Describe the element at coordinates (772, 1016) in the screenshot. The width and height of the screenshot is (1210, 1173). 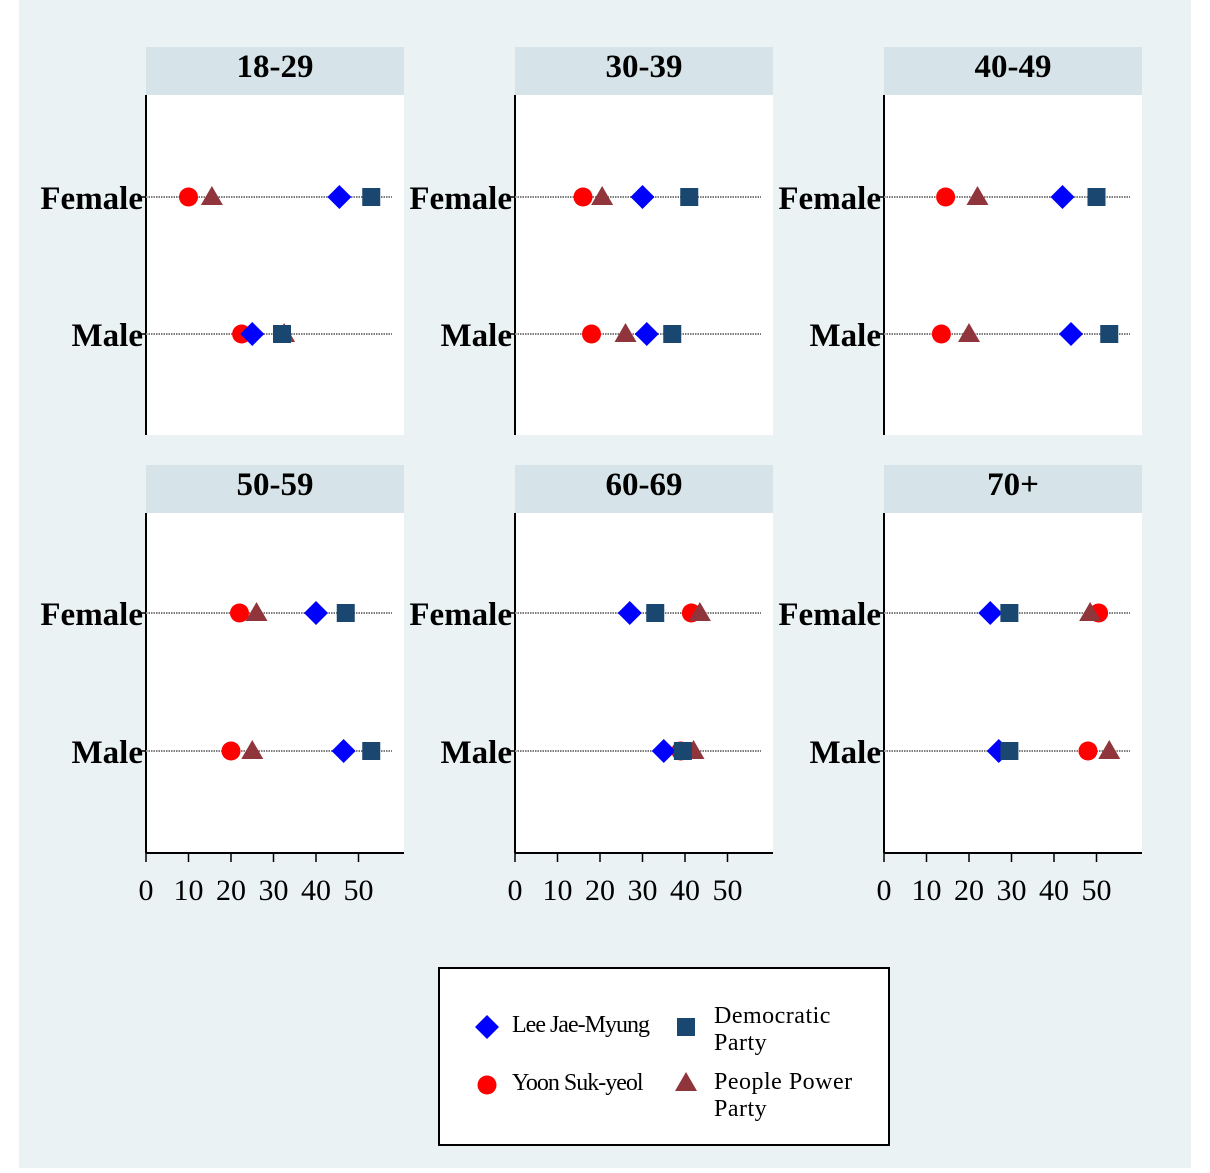
I see `legend-label: Democratic` at that location.